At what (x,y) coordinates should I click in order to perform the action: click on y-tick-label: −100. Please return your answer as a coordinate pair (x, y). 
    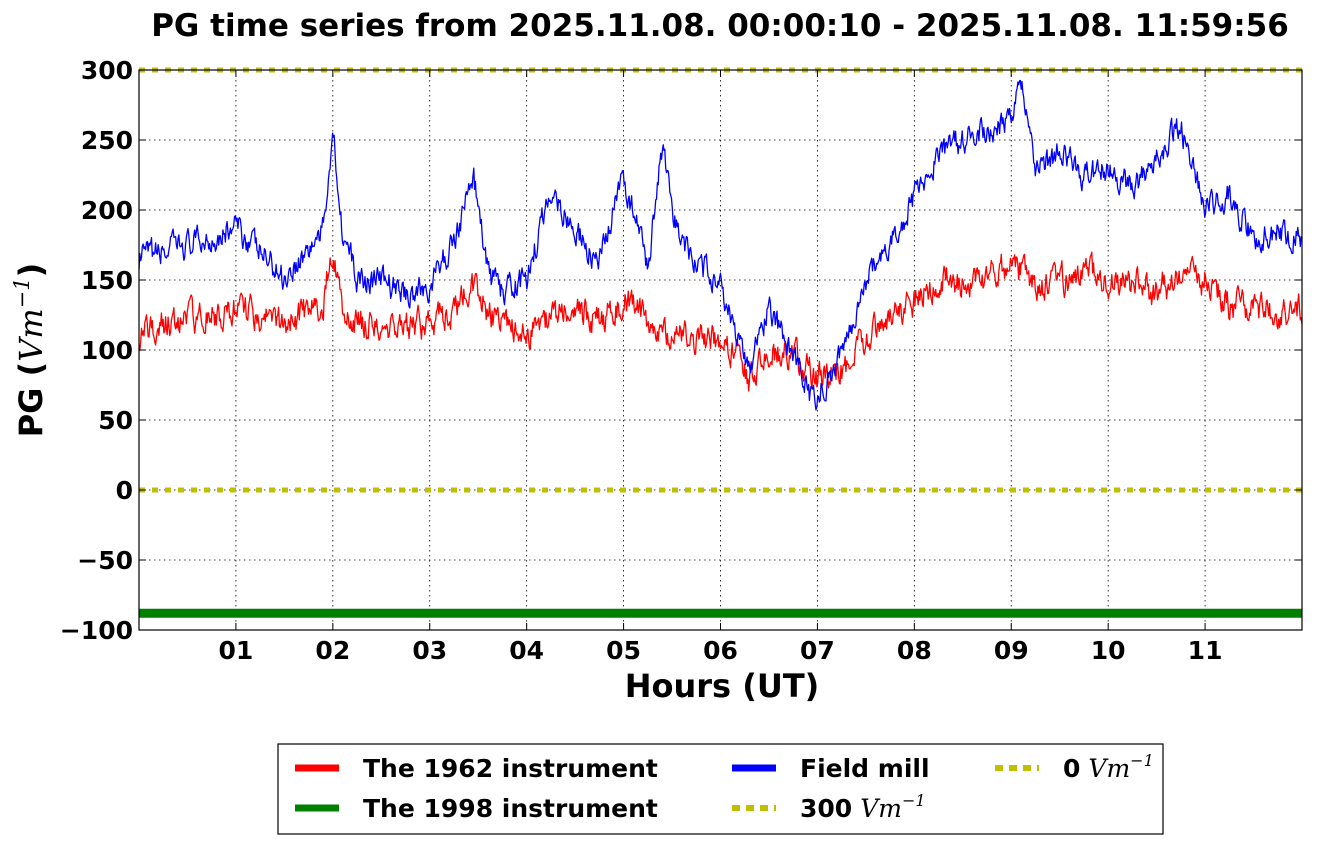
    Looking at the image, I should click on (96, 630).